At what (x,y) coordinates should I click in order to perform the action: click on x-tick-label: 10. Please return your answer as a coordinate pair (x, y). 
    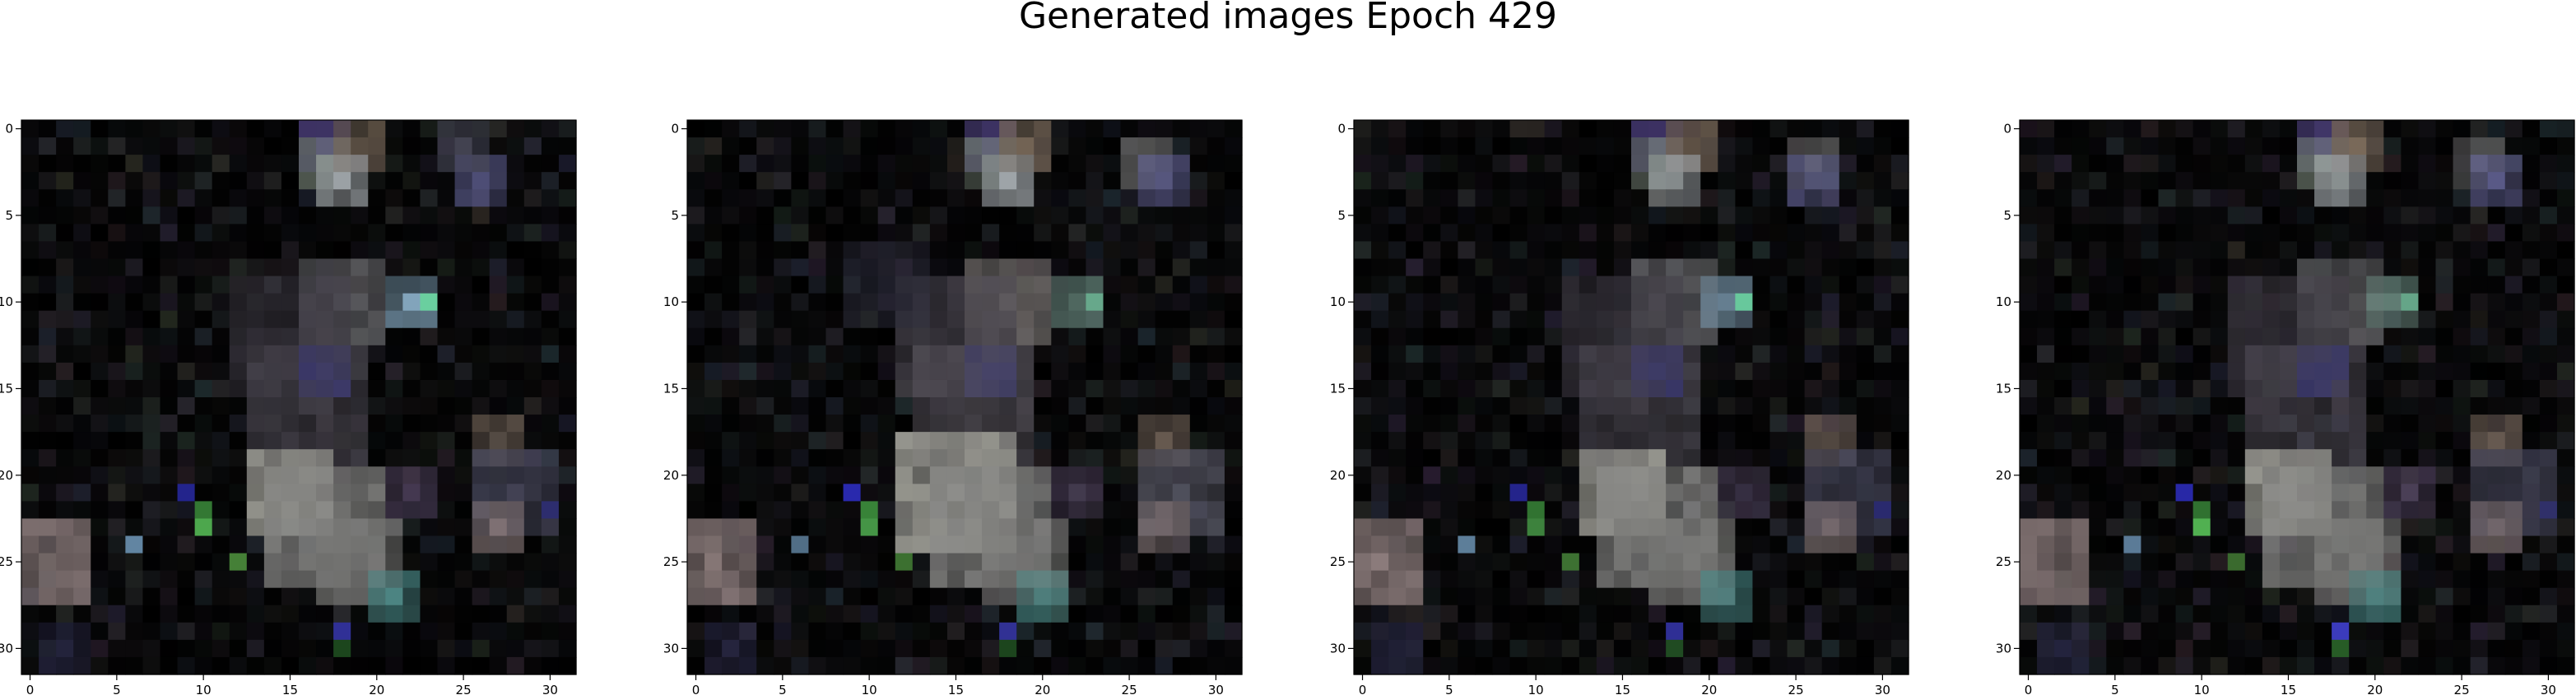
    Looking at the image, I should click on (869, 689).